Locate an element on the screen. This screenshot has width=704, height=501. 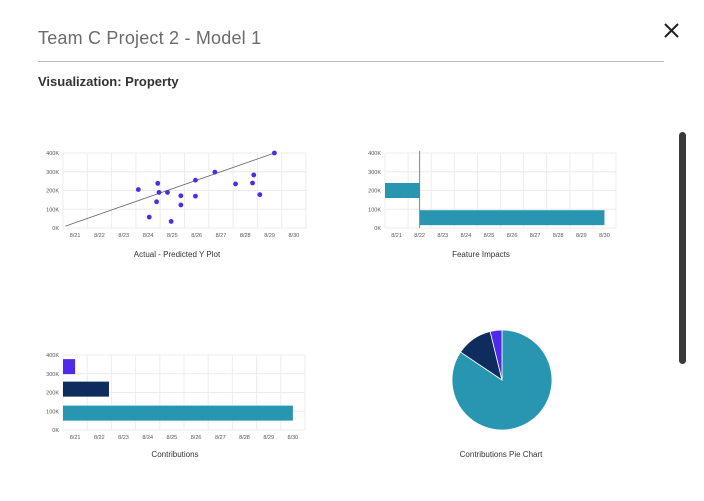
chart-caption: Actual - Predicted Y Plot is located at coordinates (177, 254).